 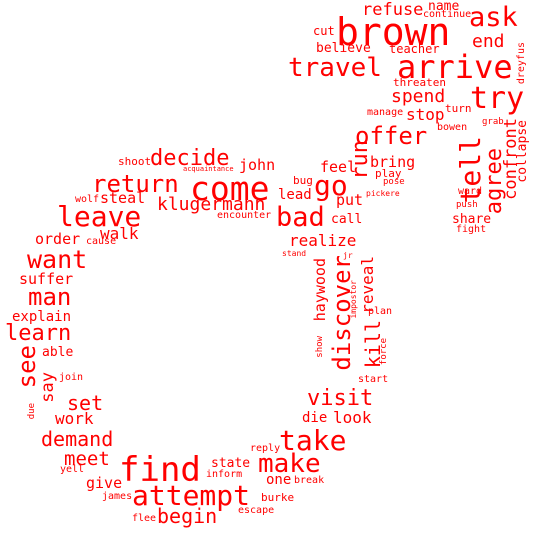 What do you see at coordinates (77, 439) in the screenshot?
I see `word: demand` at bounding box center [77, 439].